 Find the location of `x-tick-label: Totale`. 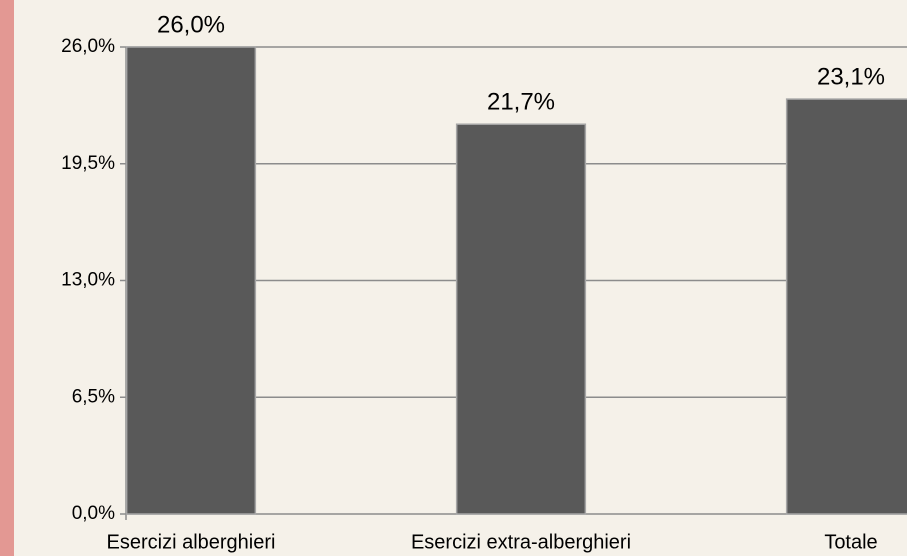

x-tick-label: Totale is located at coordinates (850, 542).